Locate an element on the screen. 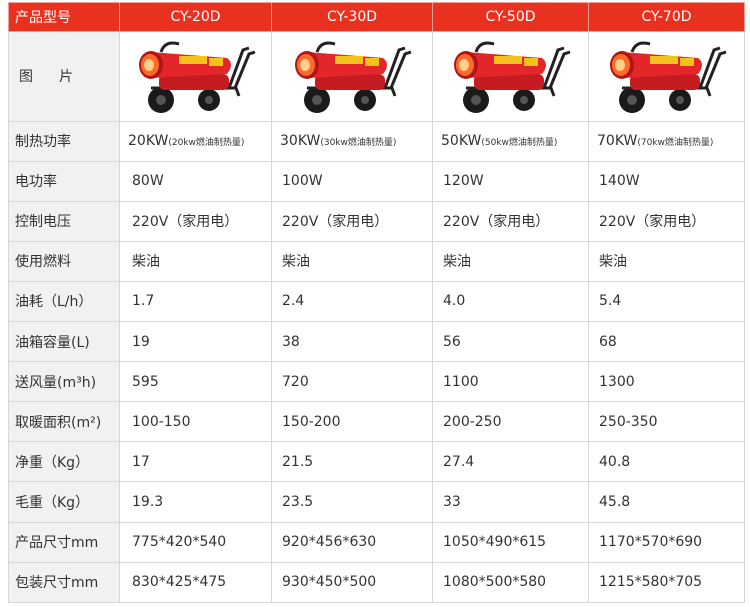 This screenshot has width=750, height=607. spec-value: 20KW(20kw燃油制热量) is located at coordinates (195, 141).